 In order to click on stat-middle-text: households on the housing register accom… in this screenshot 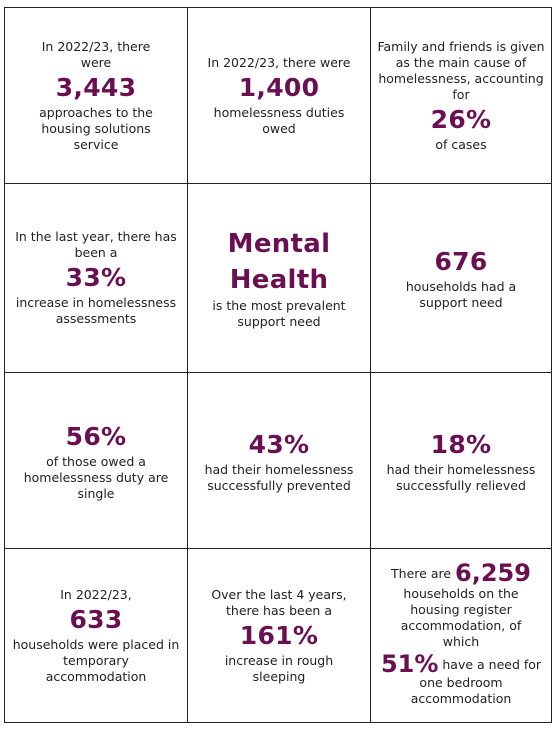, I will do `click(461, 617)`.